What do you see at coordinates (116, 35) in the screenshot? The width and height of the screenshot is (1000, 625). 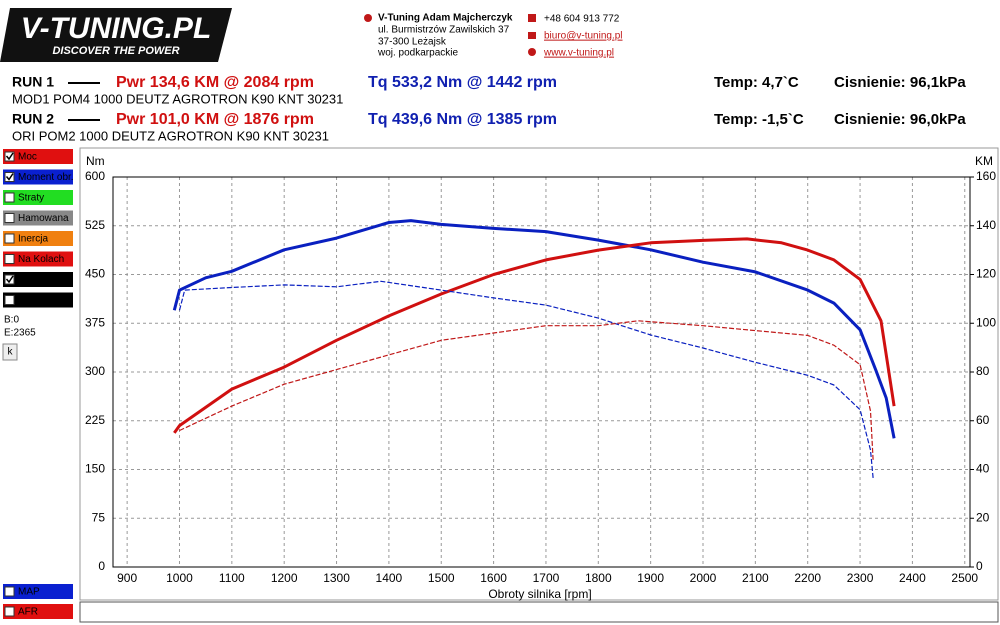 I see `logo-bg` at bounding box center [116, 35].